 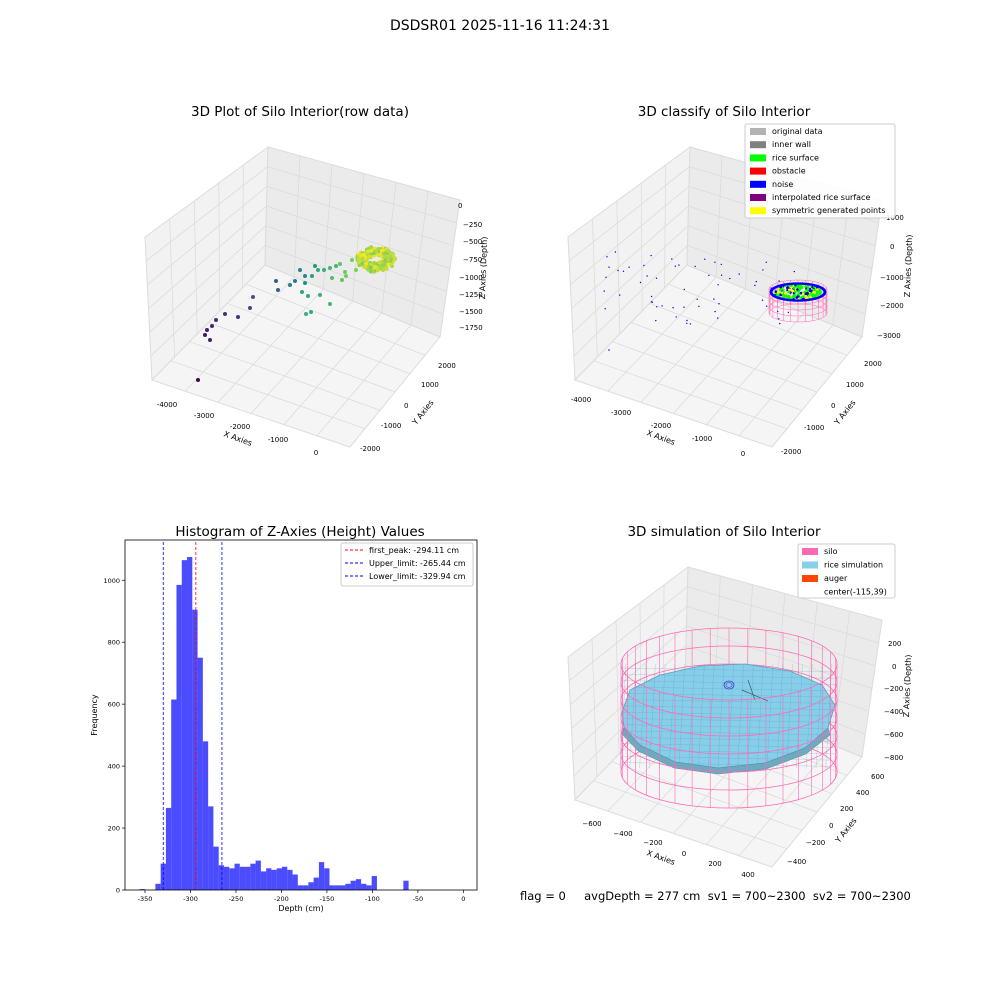 I want to click on z-tick-label: −1500, so click(x=471, y=312).